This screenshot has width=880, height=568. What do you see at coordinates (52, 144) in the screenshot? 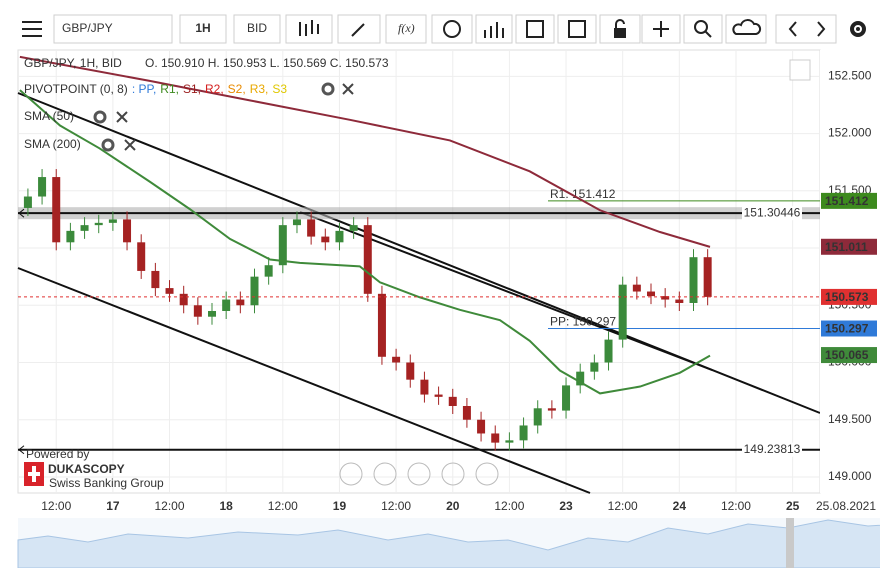
I see `sma-legend: SMA (200)` at bounding box center [52, 144].